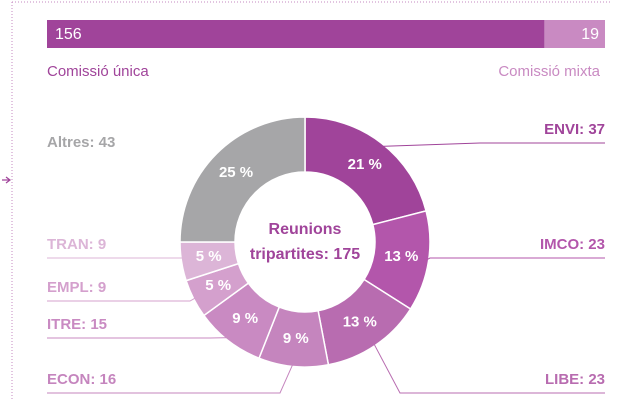 The image size is (619, 401). Describe the element at coordinates (365, 164) in the screenshot. I see `percent-label: 21 %` at that location.